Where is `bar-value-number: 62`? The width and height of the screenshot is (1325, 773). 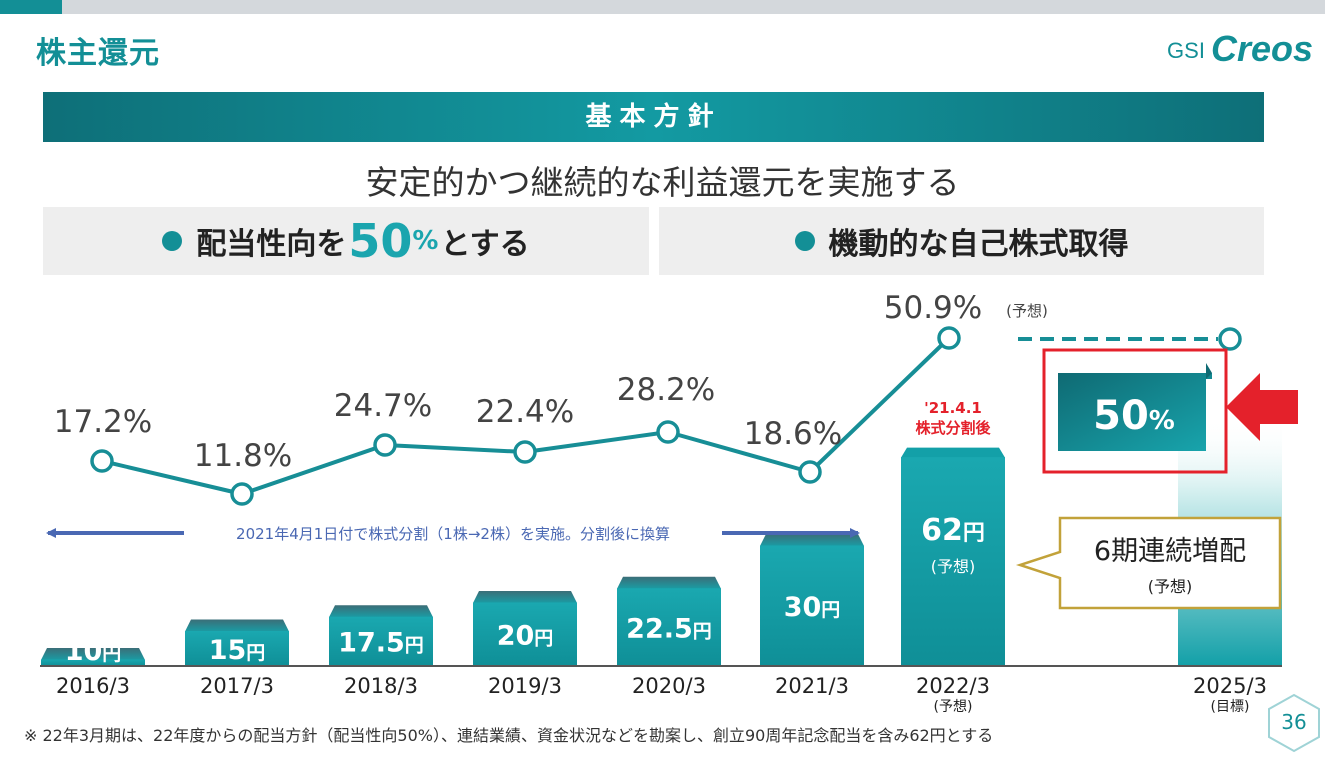 bar-value-number: 62 is located at coordinates (942, 530).